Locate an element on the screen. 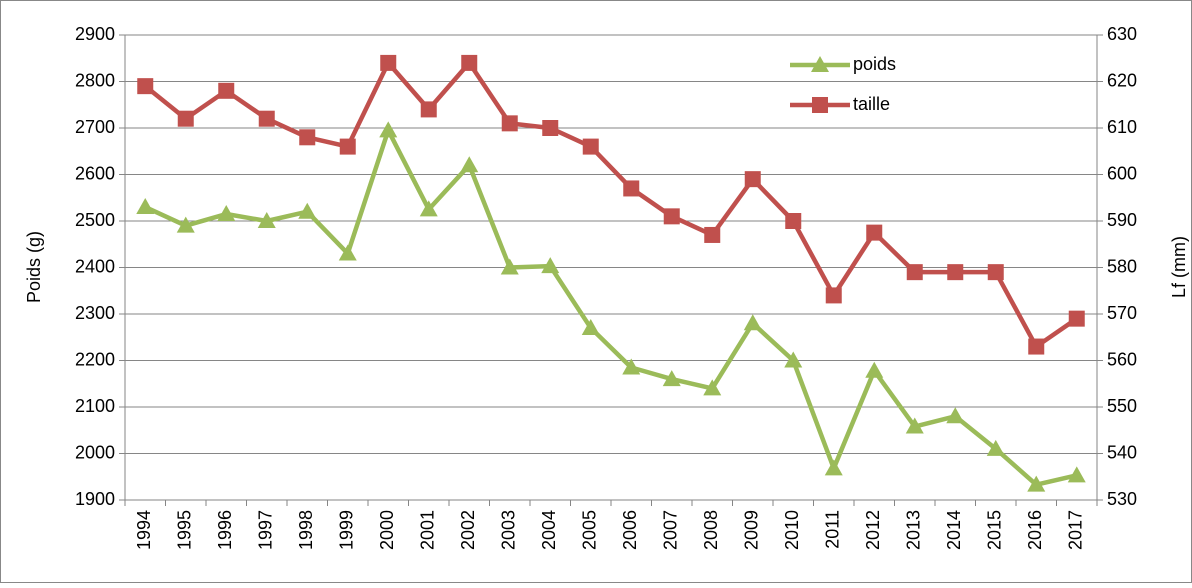 The width and height of the screenshot is (1192, 588). y-tick-label: 1900 is located at coordinates (95, 499).